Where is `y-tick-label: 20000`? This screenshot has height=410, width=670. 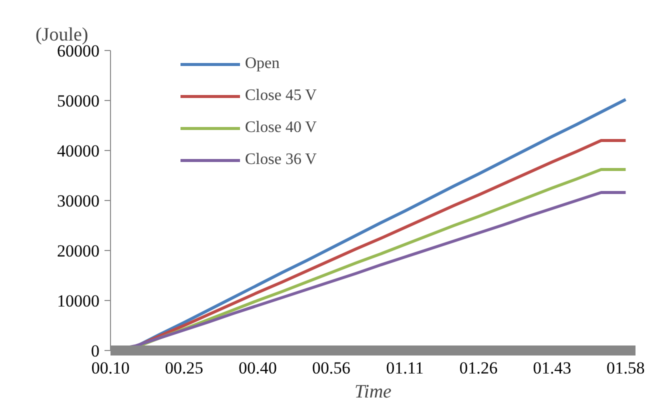 y-tick-label: 20000 is located at coordinates (78, 251).